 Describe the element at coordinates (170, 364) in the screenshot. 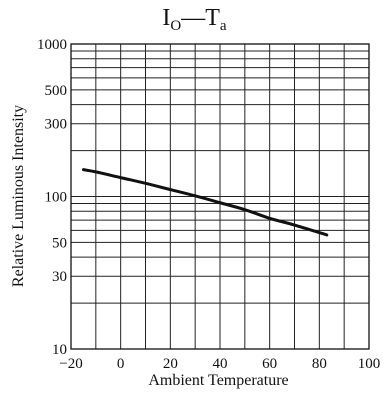

I see `x-tick-label: 20` at that location.